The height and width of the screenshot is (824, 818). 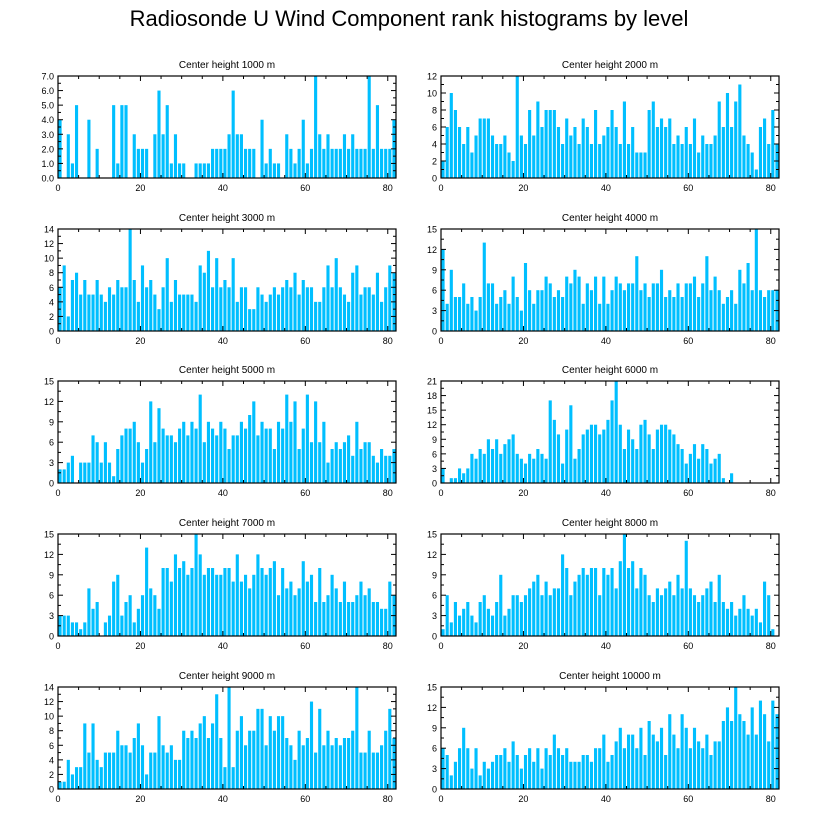 I want to click on x-tick-label: 80, so click(x=388, y=799).